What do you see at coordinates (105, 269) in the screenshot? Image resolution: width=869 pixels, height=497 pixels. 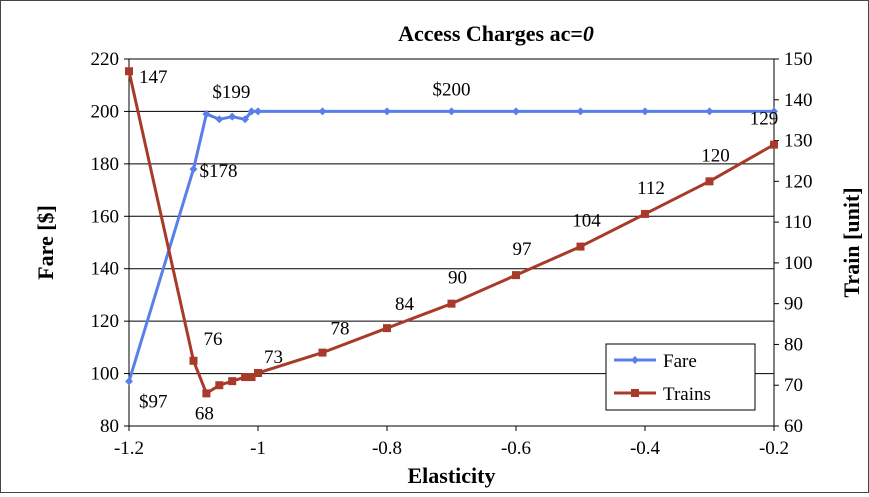 I see `y-tick-label: 140` at bounding box center [105, 269].